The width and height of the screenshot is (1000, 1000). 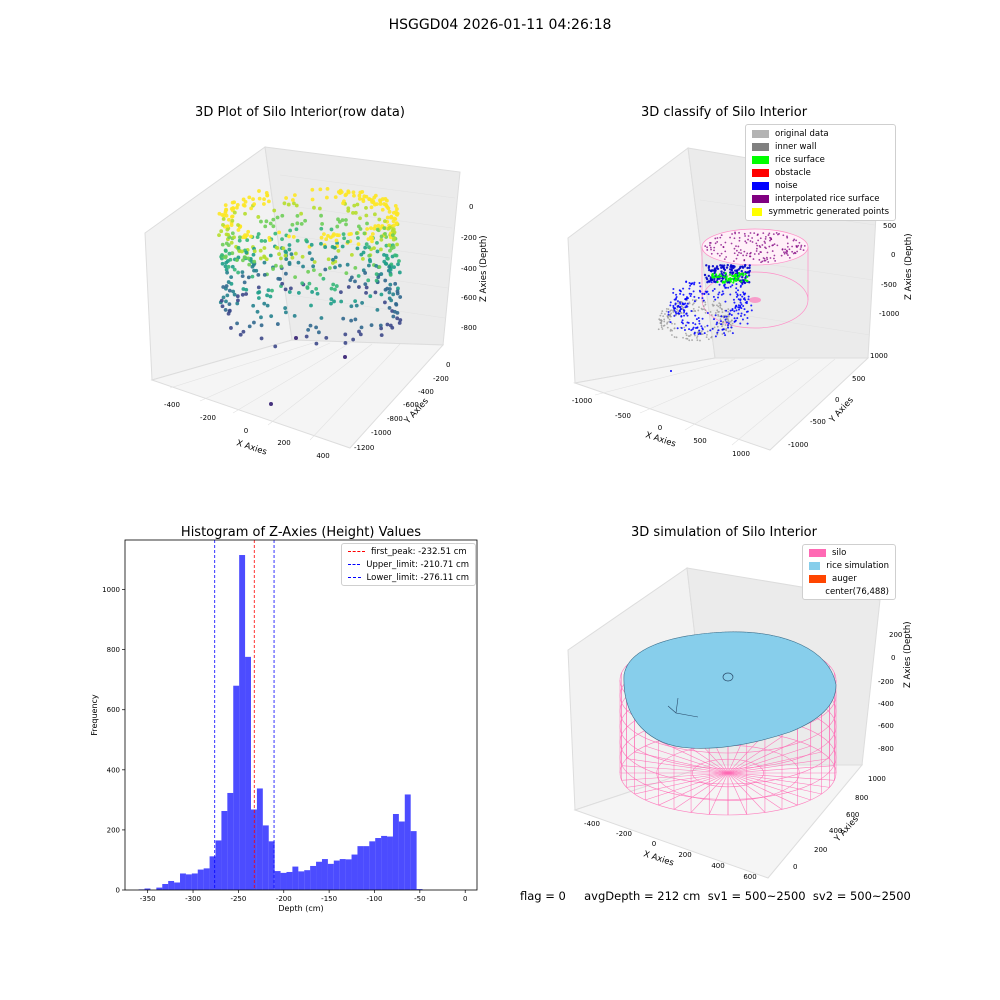 I want to click on y-tick: -800, so click(x=395, y=419).